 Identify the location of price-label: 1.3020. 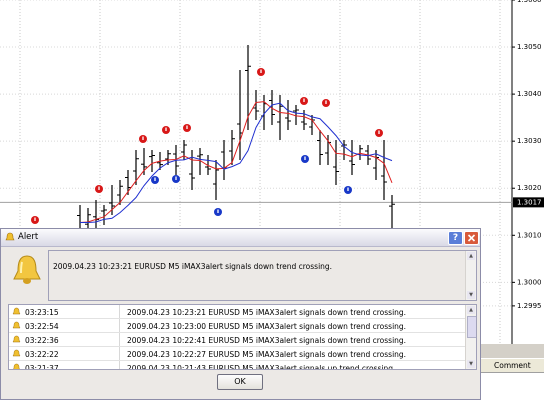
(529, 188).